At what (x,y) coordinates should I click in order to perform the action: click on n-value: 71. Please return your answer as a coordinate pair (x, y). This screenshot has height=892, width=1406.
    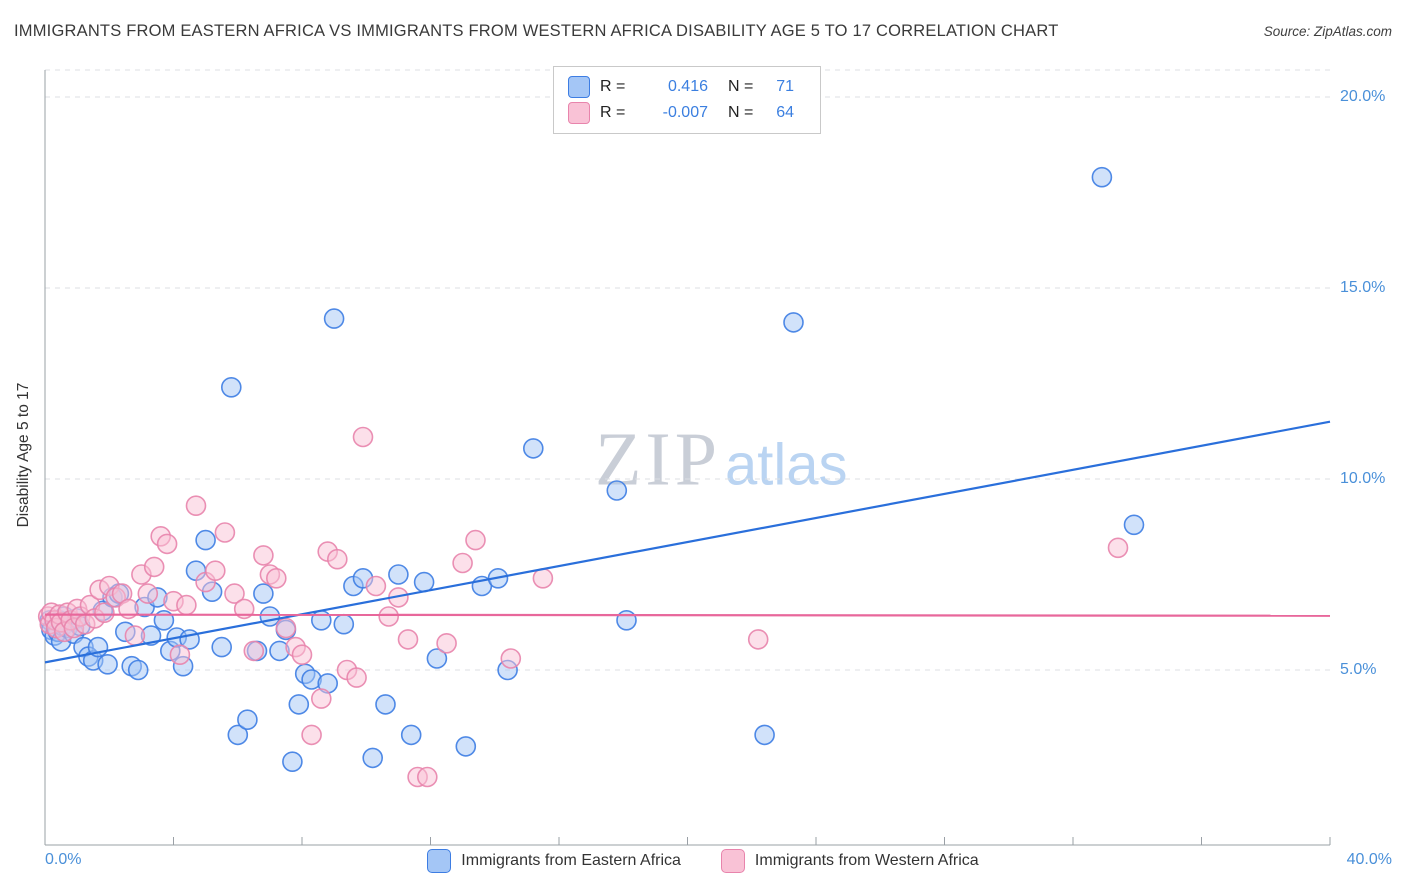
    Looking at the image, I should click on (785, 86).